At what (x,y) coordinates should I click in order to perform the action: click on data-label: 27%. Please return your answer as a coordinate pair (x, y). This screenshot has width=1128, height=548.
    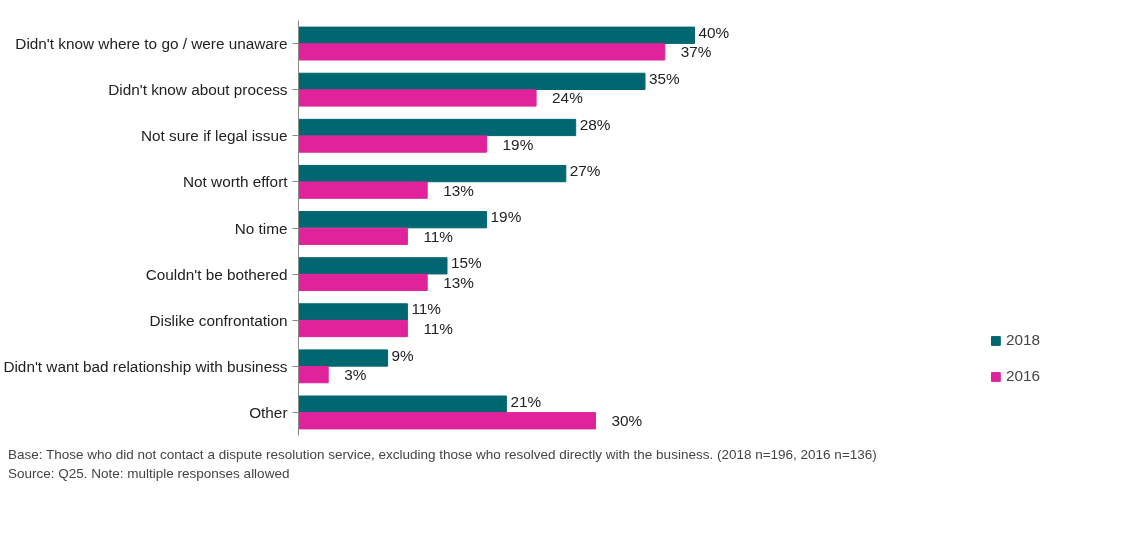
    Looking at the image, I should click on (585, 171).